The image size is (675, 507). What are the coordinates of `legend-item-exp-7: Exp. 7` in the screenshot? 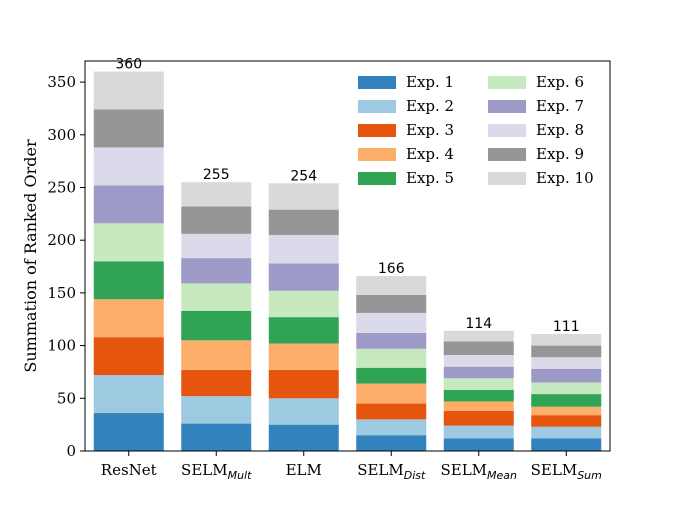 It's located at (536, 106).